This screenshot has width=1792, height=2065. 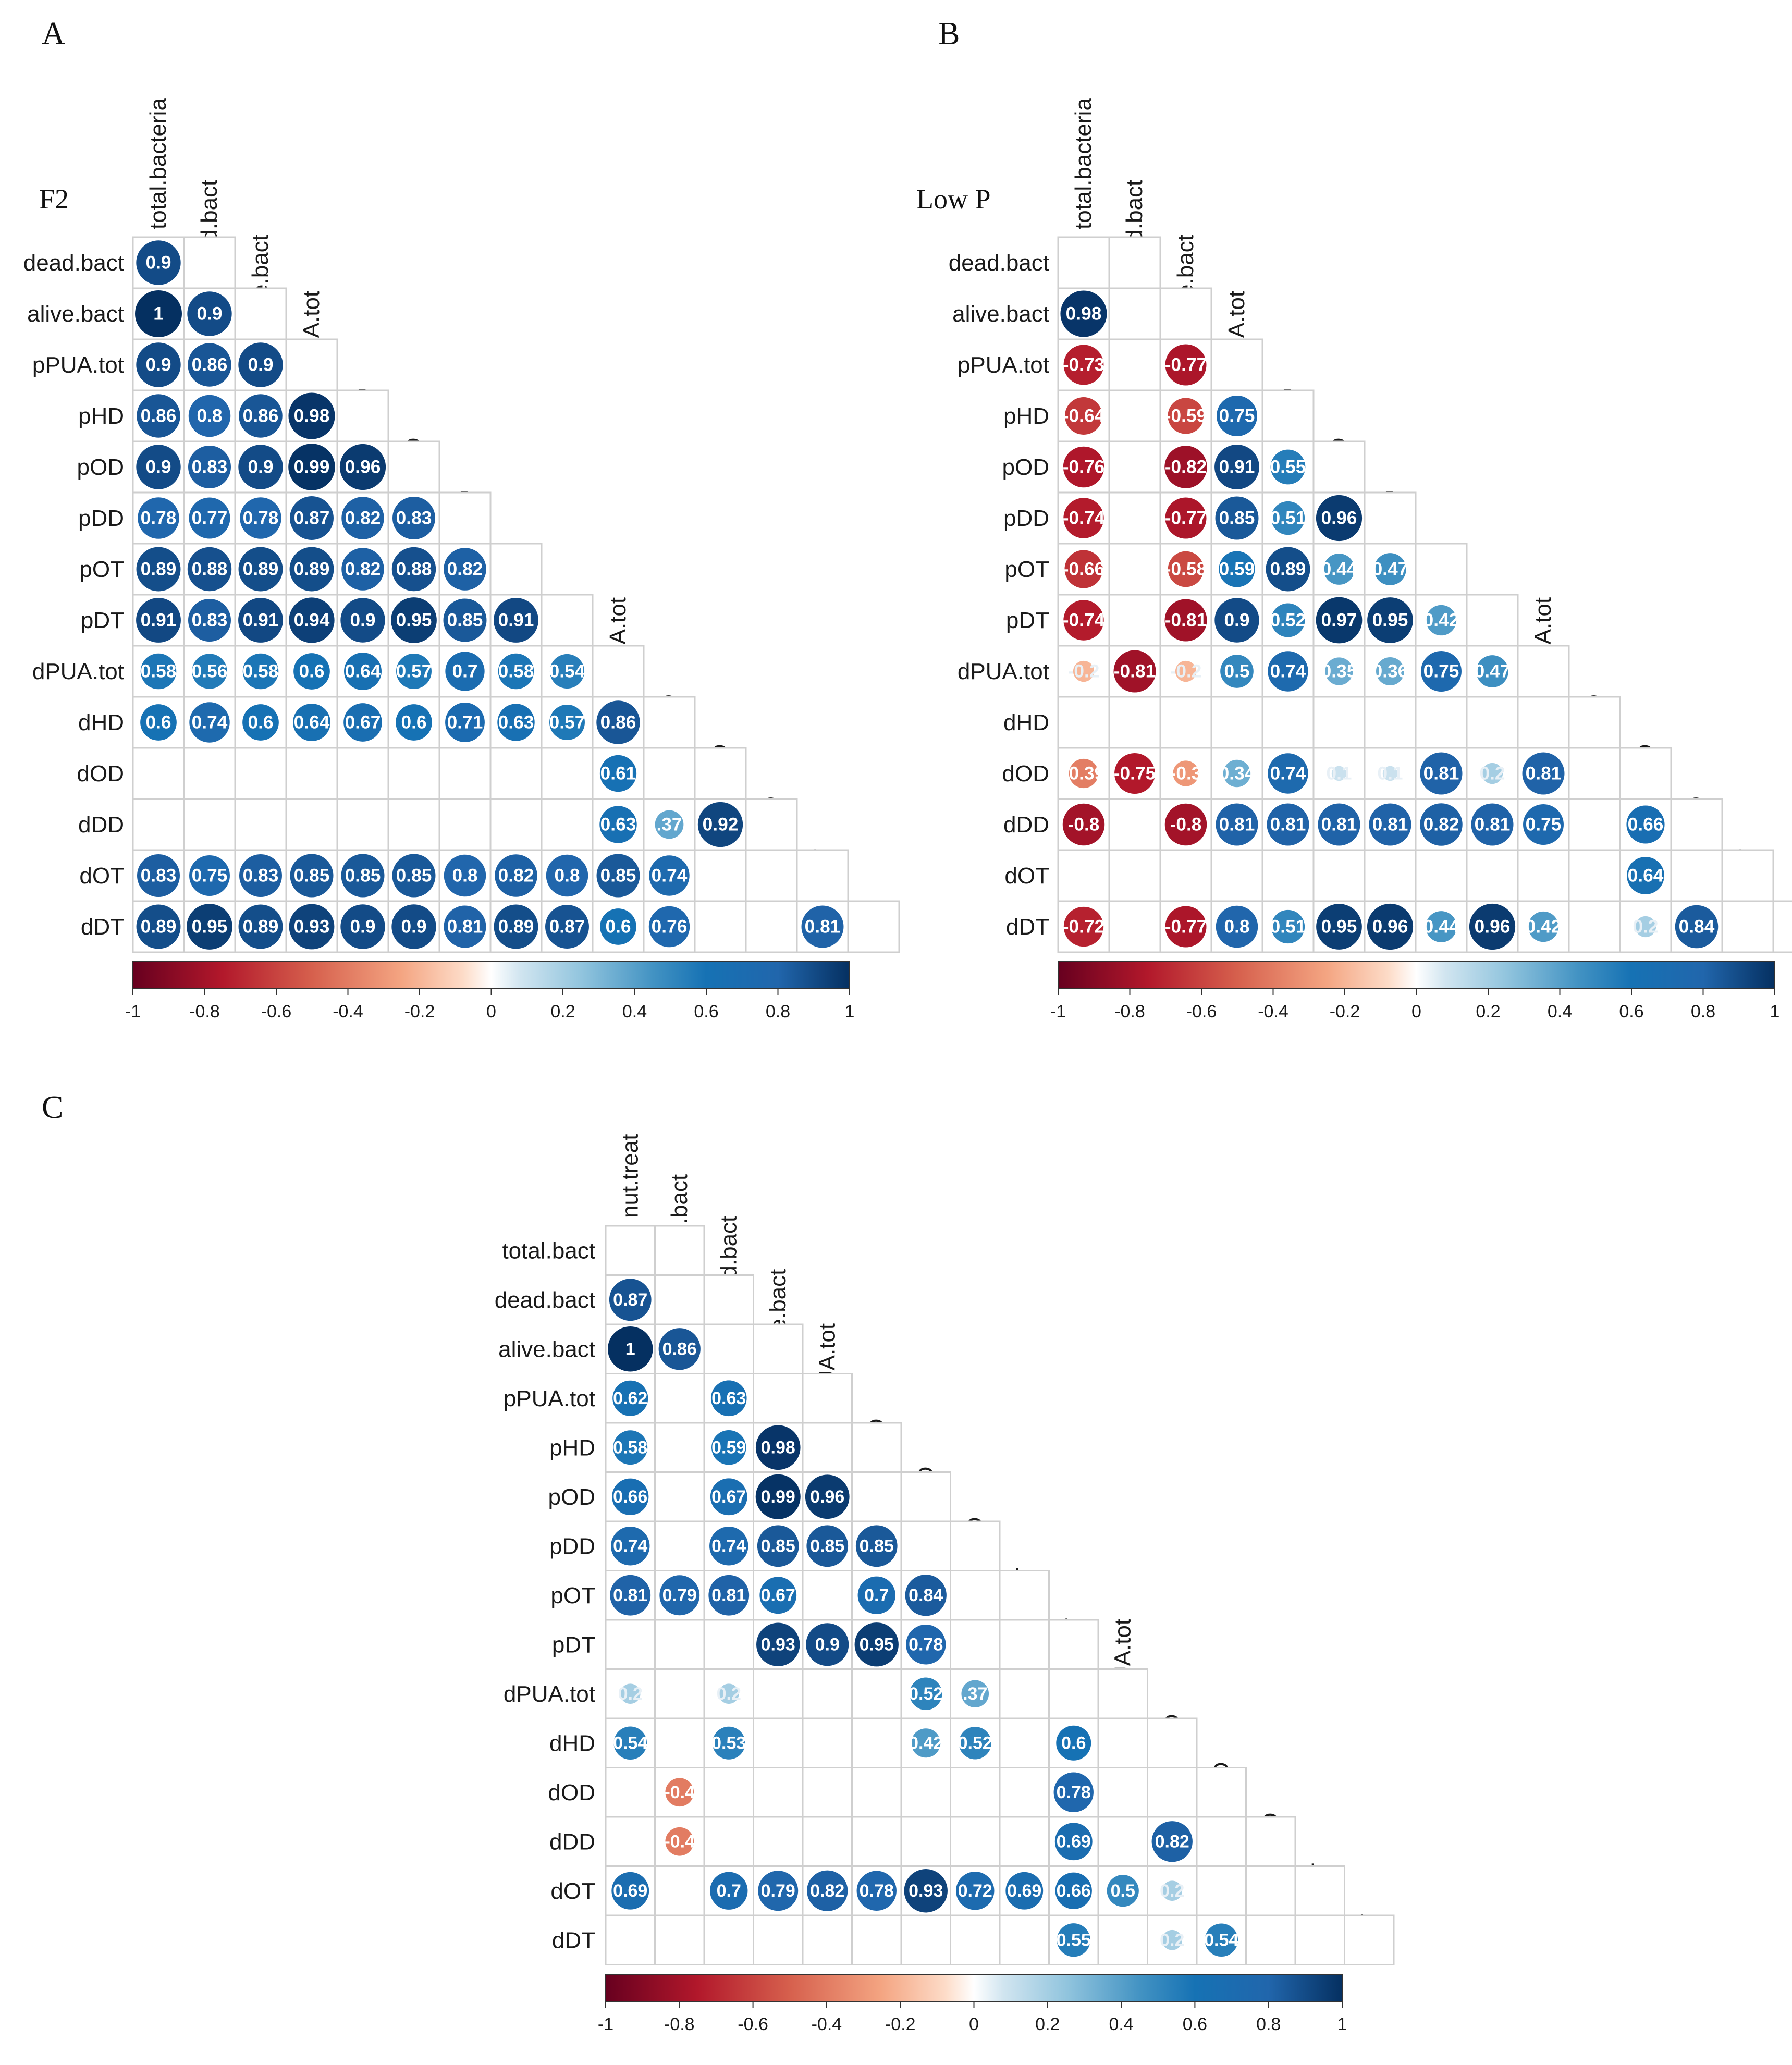 I want to click on correlation-value: 0.52, so click(x=975, y=1743).